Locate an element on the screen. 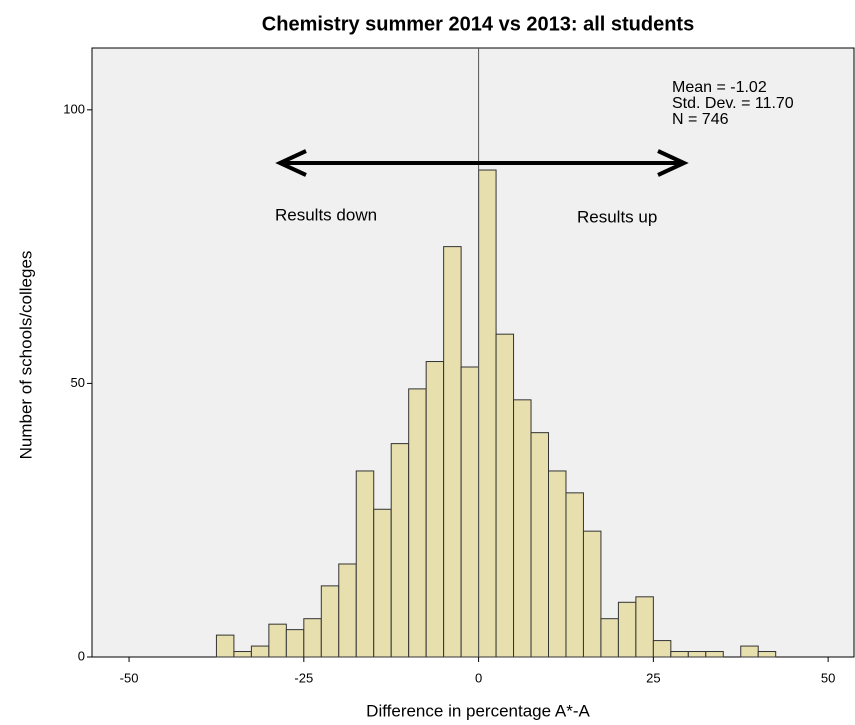 The width and height of the screenshot is (855, 725). y-tick-label: 100 is located at coordinates (74, 108).